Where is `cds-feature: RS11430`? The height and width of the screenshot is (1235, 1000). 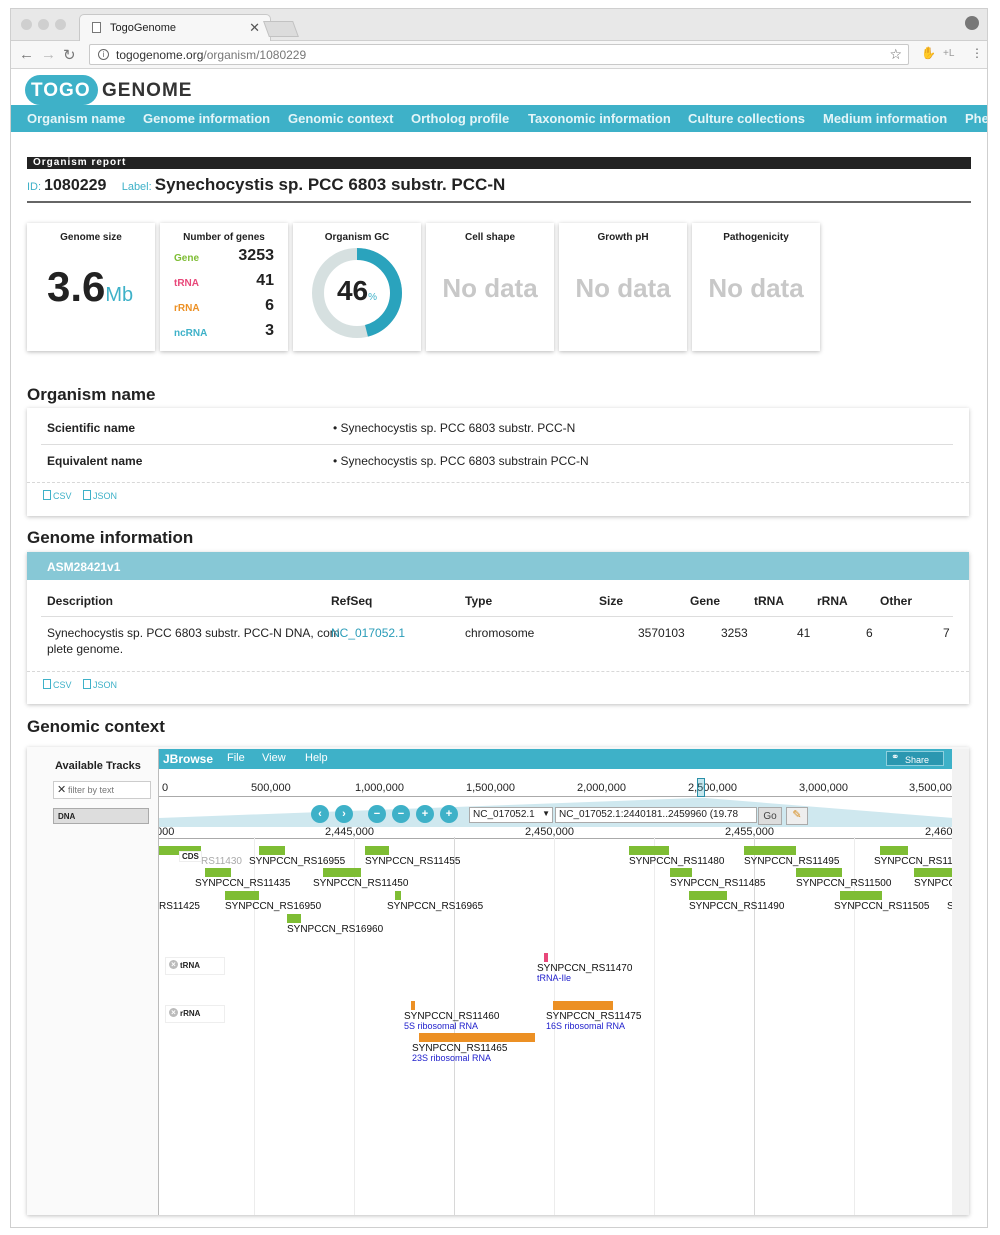
cds-feature: RS11430 is located at coordinates (200, 856).